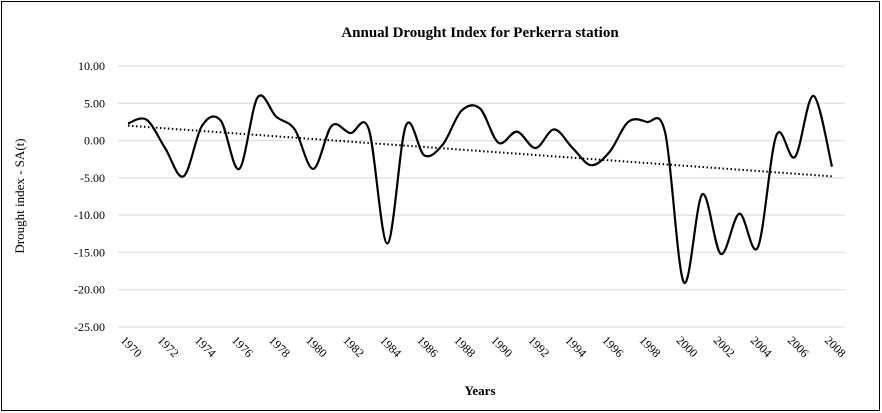  Describe the element at coordinates (480, 151) in the screenshot. I see `trend-line` at that location.